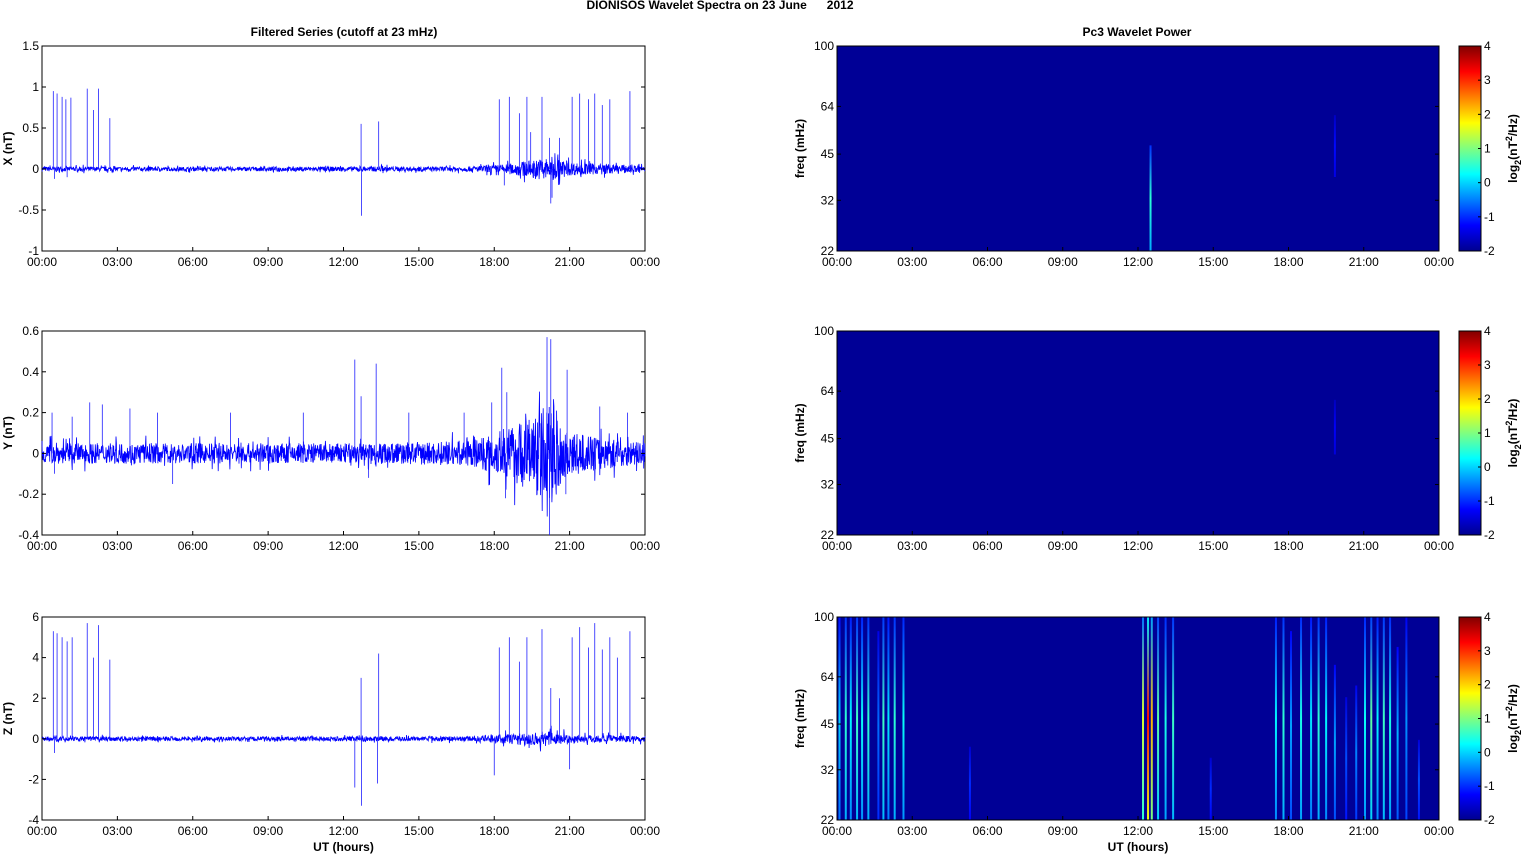 This screenshot has width=1525, height=854. Describe the element at coordinates (1137, 32) in the screenshot. I see `right-column-title: Pc3 Wavelet Power` at that location.